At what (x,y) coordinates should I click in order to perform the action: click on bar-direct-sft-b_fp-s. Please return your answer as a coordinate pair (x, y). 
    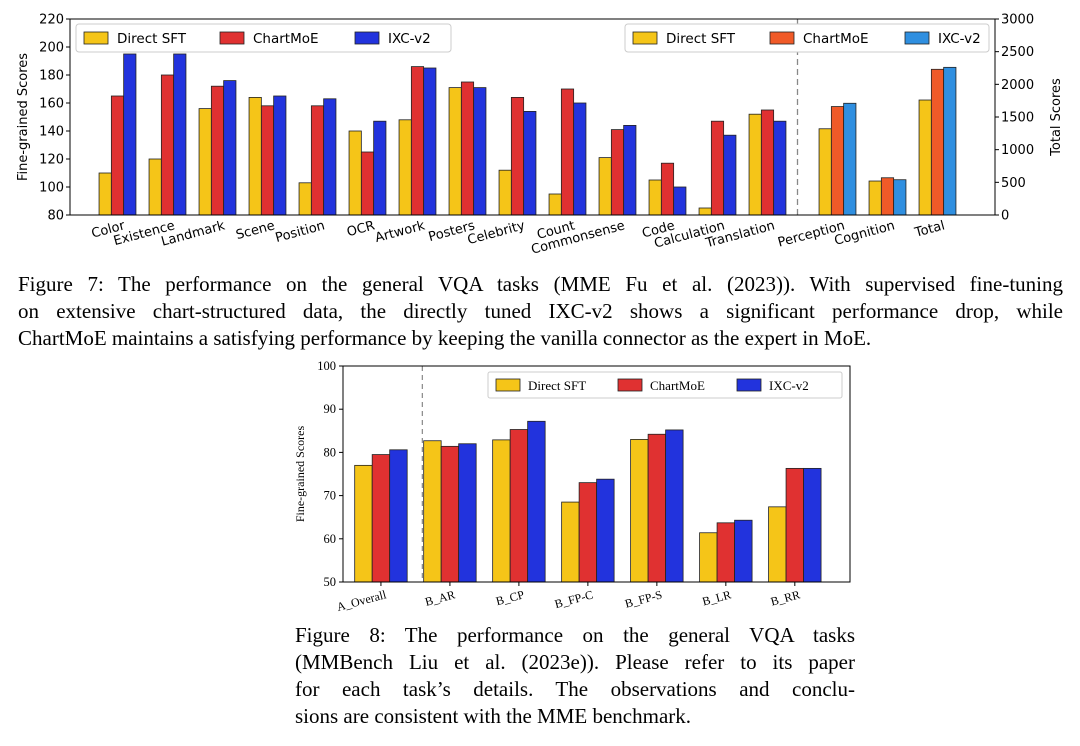
    Looking at the image, I should click on (639, 511).